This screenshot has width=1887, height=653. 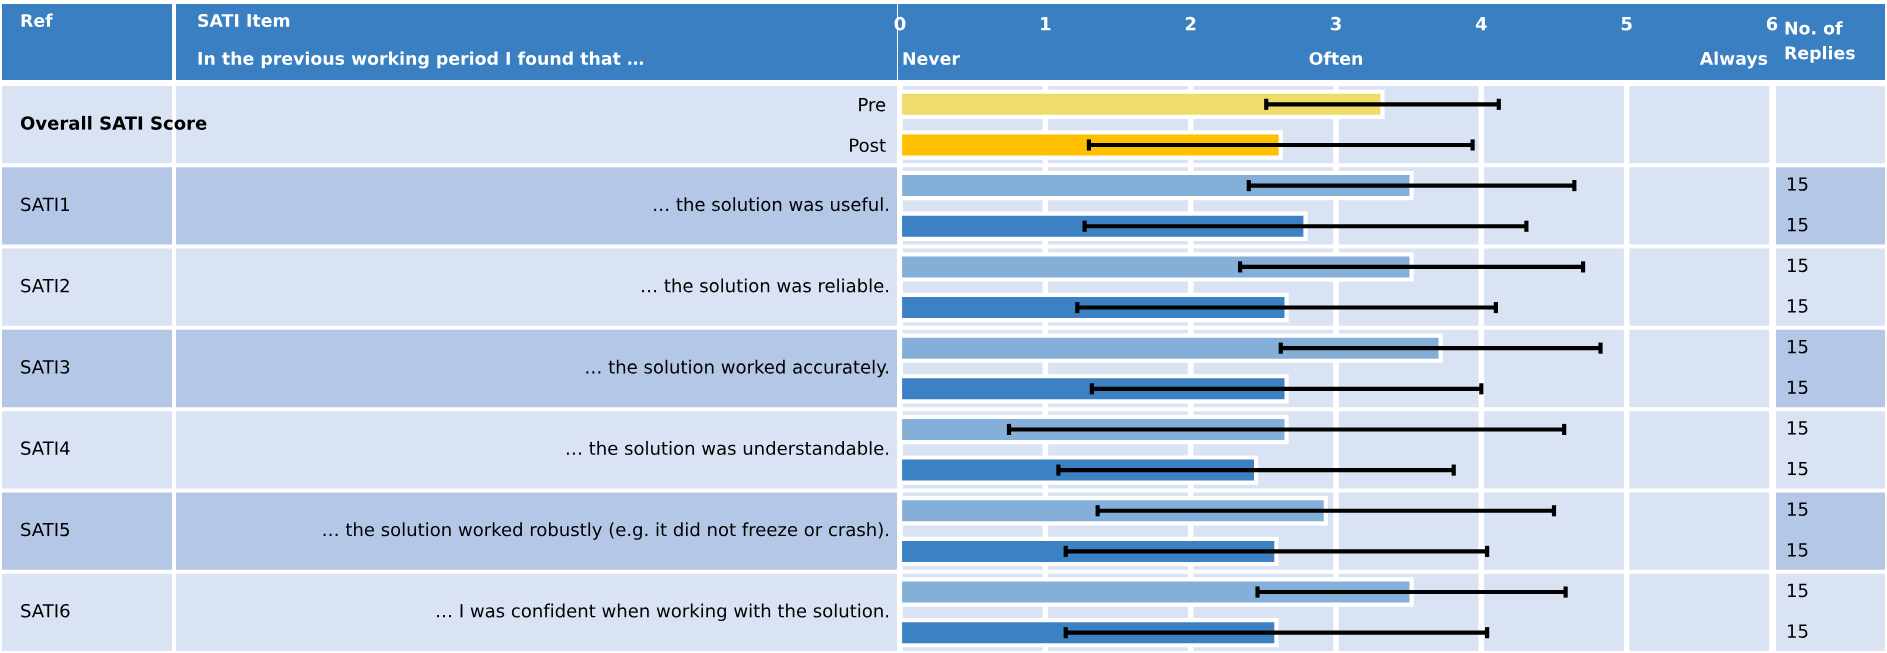 What do you see at coordinates (45, 448) in the screenshot?
I see `text: SATI4` at bounding box center [45, 448].